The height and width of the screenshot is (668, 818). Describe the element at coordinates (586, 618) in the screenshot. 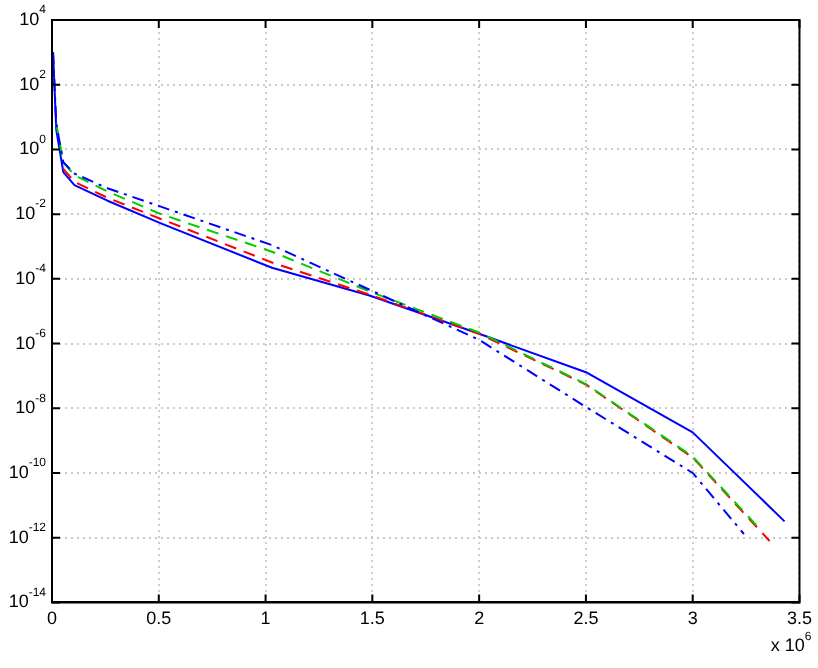

I see `x-tick-label: 2.5` at that location.